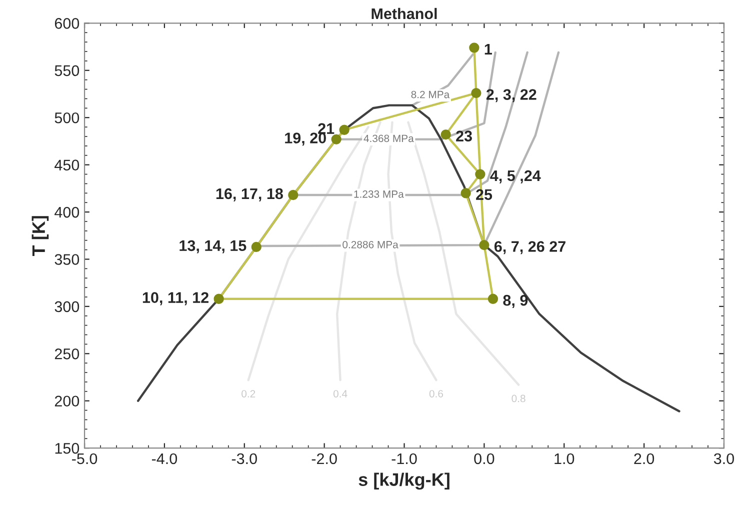  I want to click on y-tick-label: 600, so click(67, 23).